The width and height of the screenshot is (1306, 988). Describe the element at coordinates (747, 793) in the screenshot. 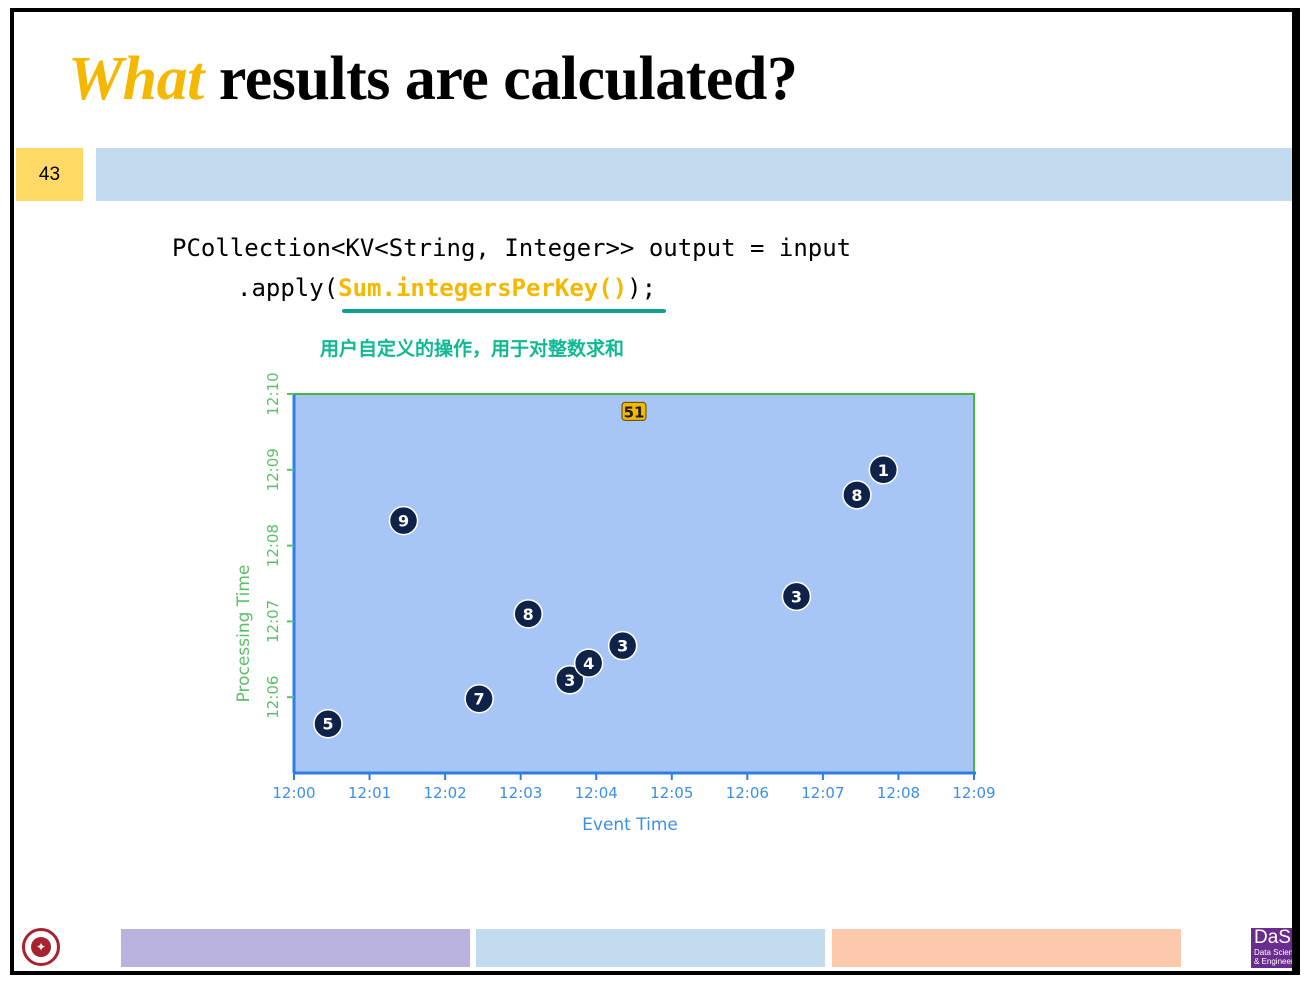

I see `x-tick-label: 12:06` at that location.